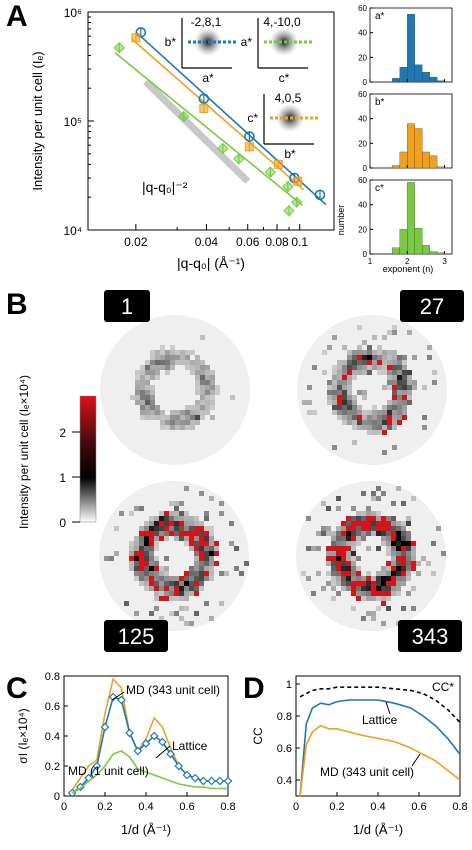 The height and width of the screenshot is (850, 472). What do you see at coordinates (284, 78) in the screenshot?
I see `inset-axis-label: c*` at bounding box center [284, 78].